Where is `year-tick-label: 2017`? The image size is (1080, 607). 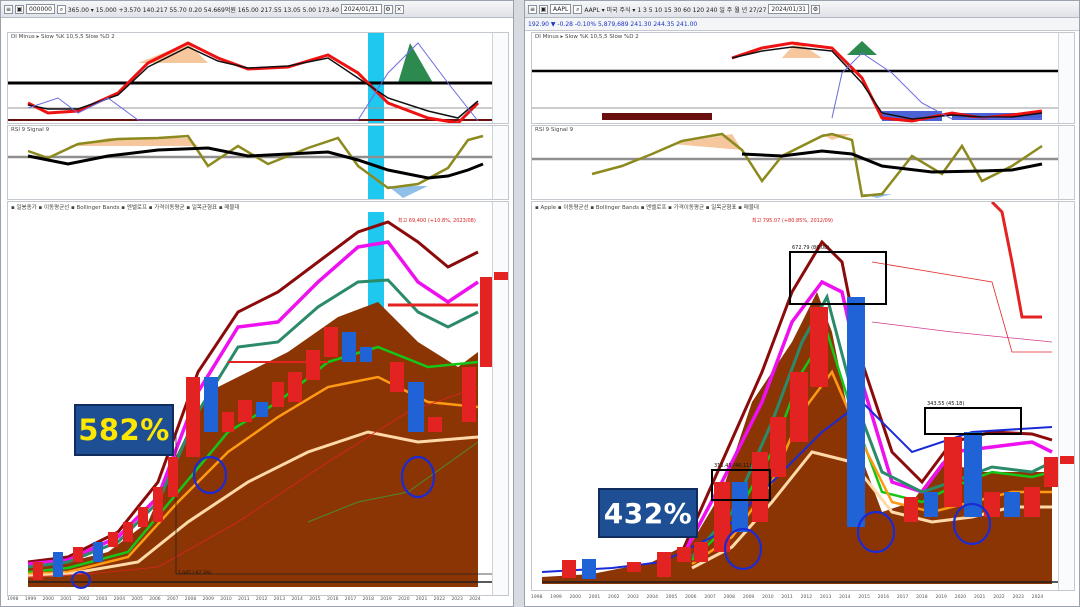
year-tick-label: 2017 is located at coordinates (350, 599).